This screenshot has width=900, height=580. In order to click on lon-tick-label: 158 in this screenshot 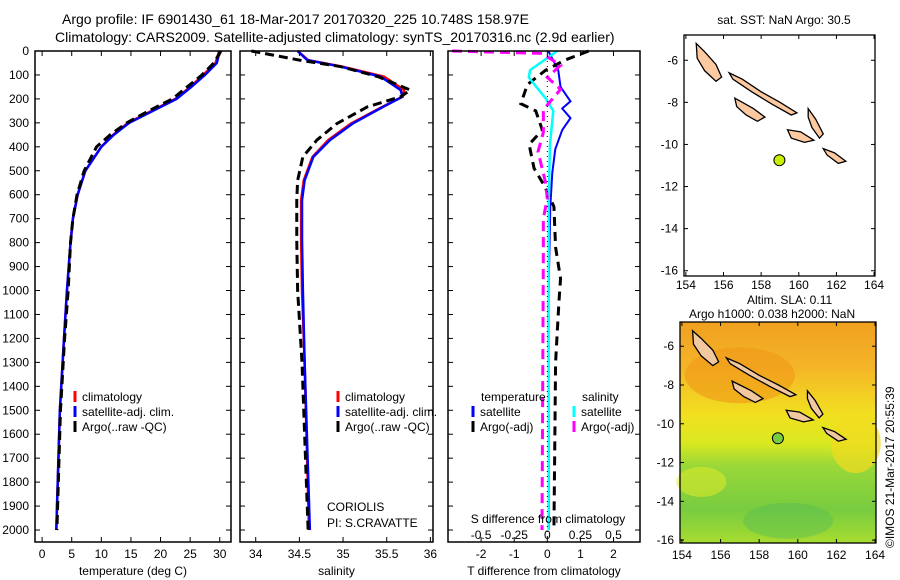, I will do `click(759, 555)`.